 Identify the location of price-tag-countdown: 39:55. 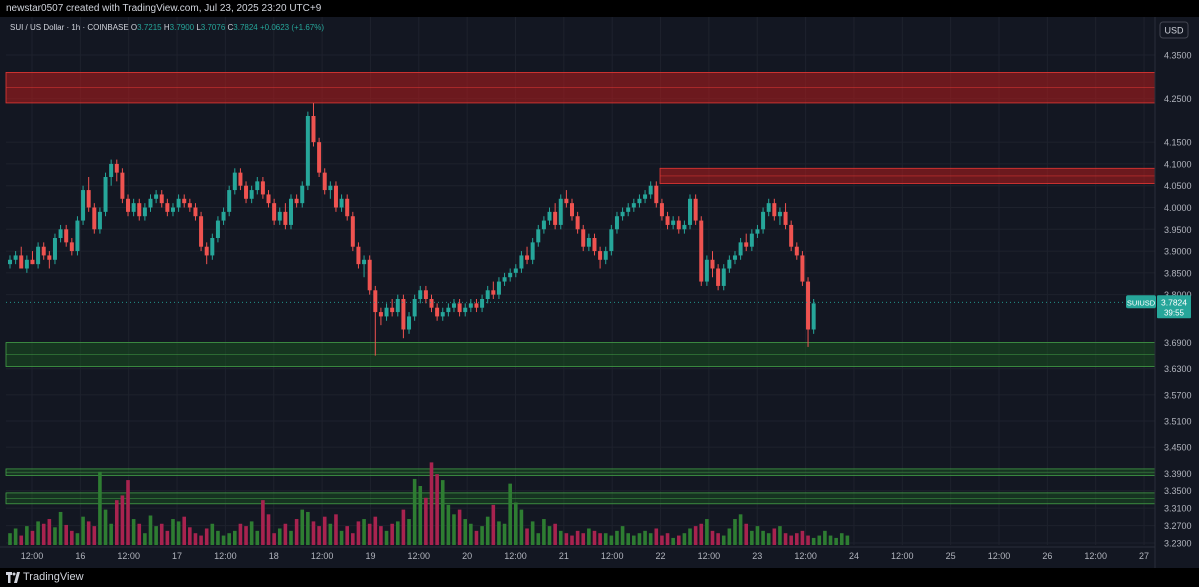
(1174, 312).